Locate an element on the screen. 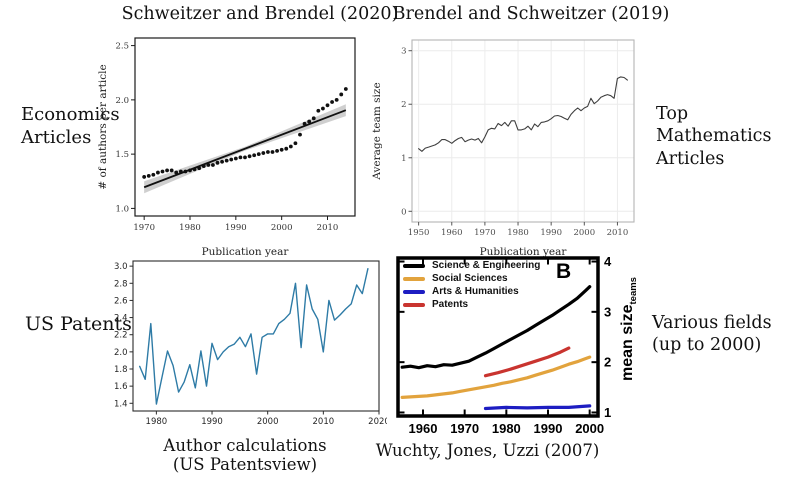 The width and height of the screenshot is (800, 480). legend-item-arts-humanities: Arts & Humanities is located at coordinates (471, 291).